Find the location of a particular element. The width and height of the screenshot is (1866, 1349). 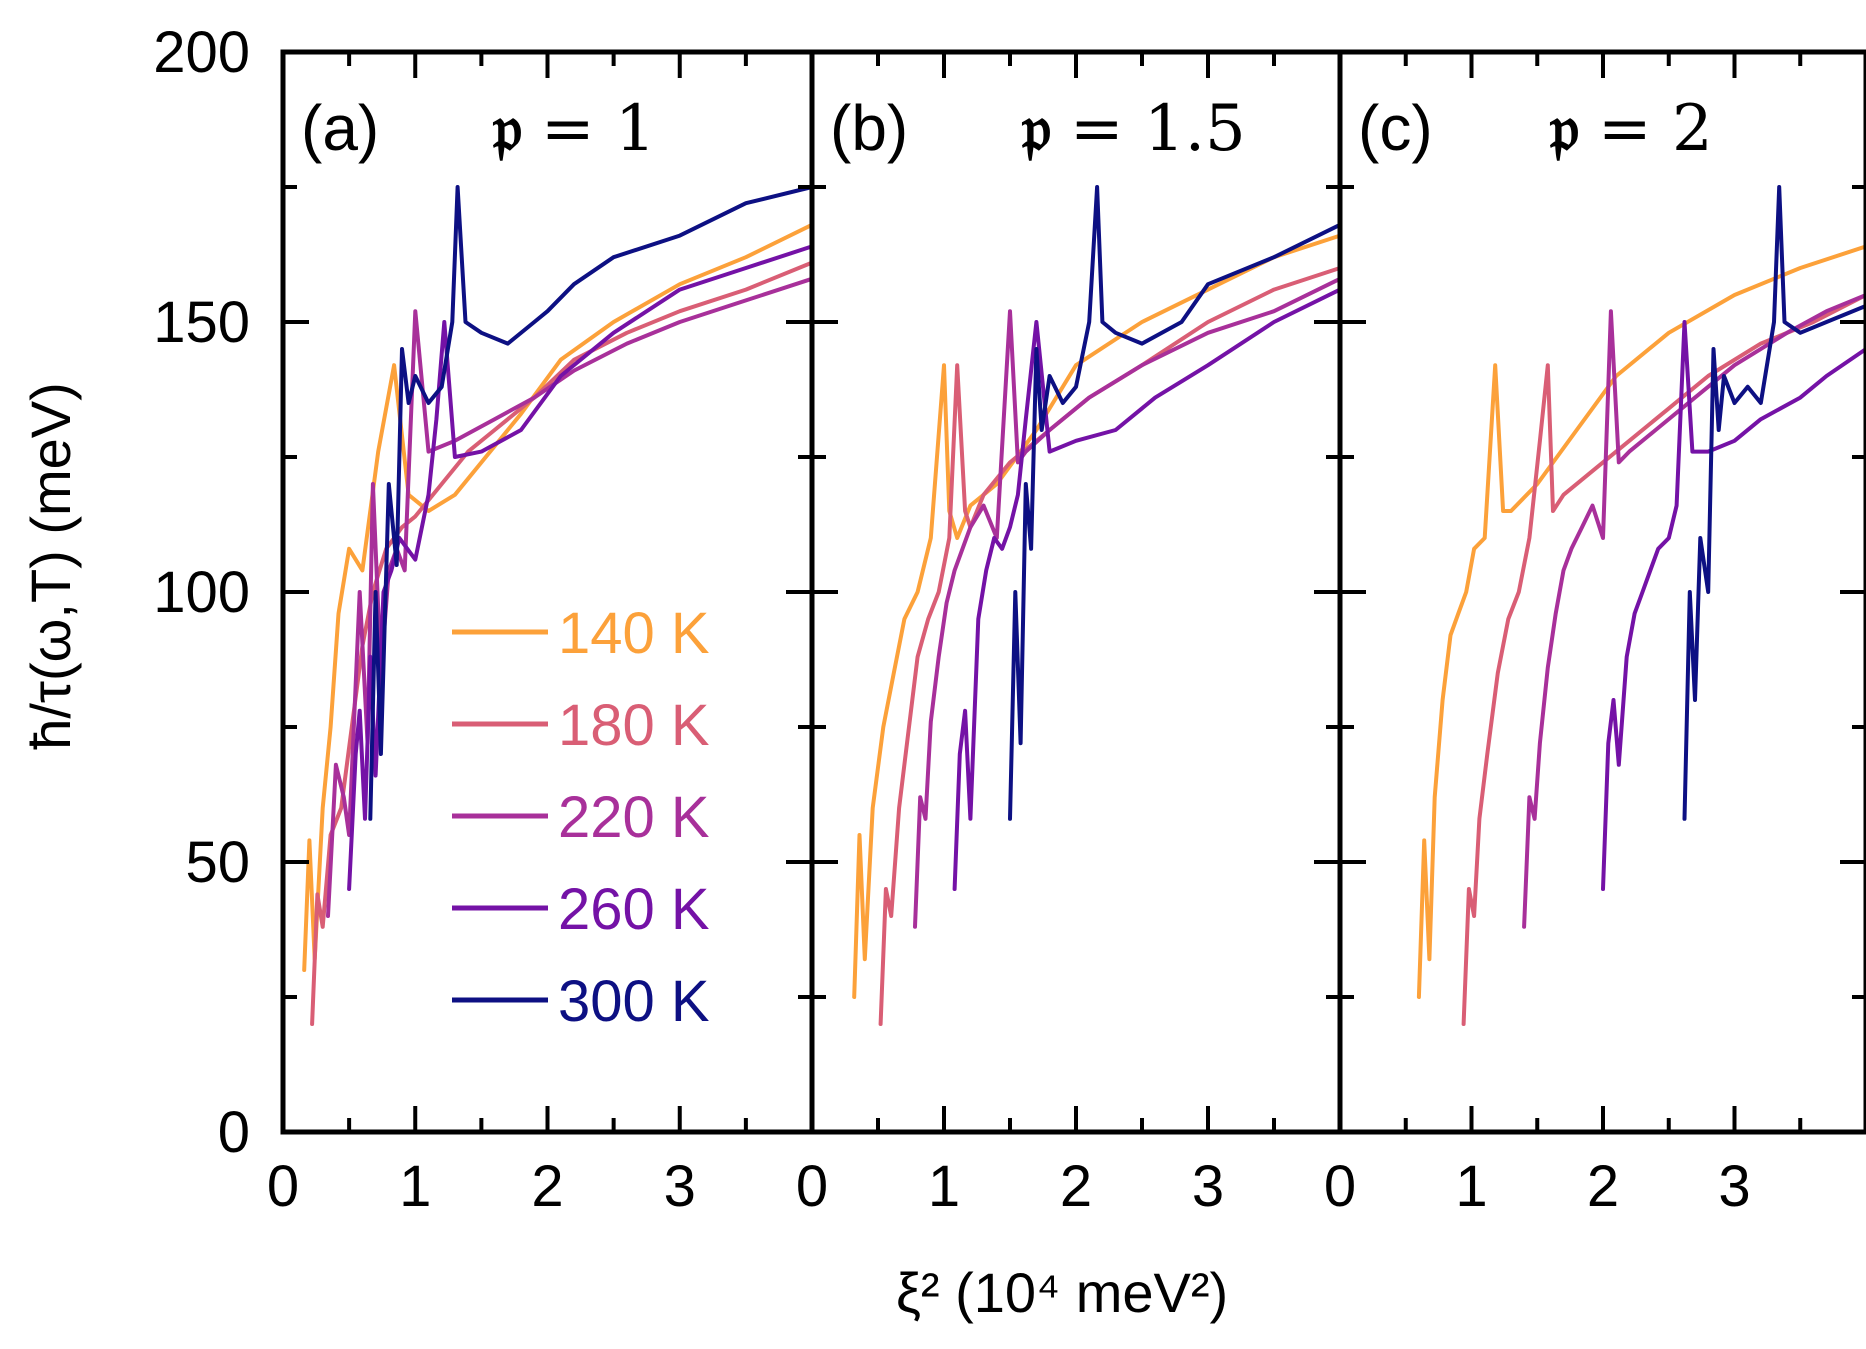

p-value-label: = 1.5 is located at coordinates (1158, 129).